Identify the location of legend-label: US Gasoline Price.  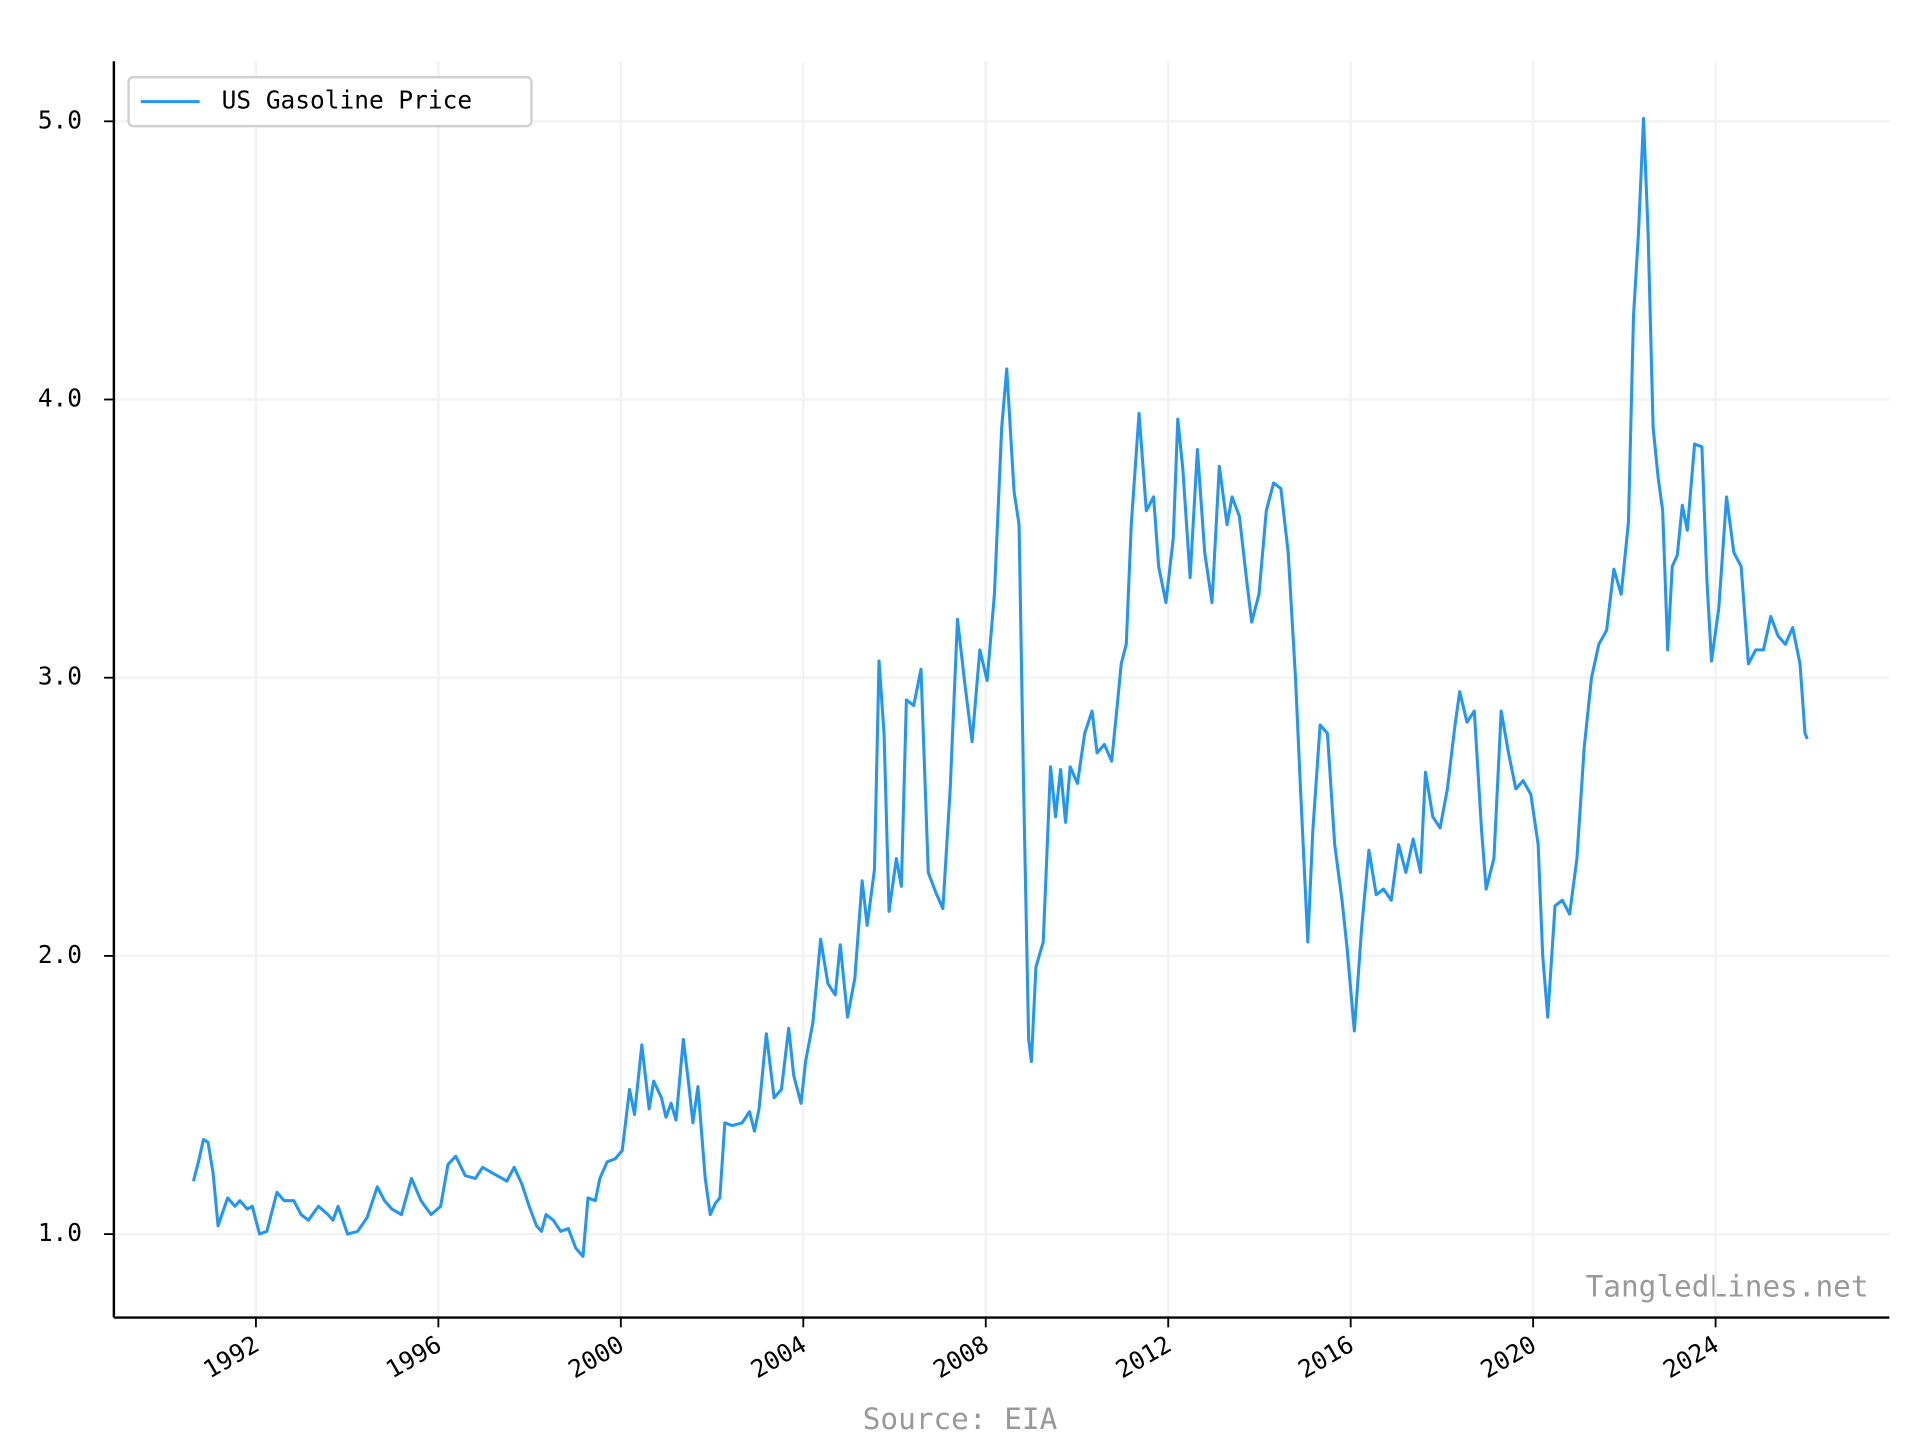
(347, 100).